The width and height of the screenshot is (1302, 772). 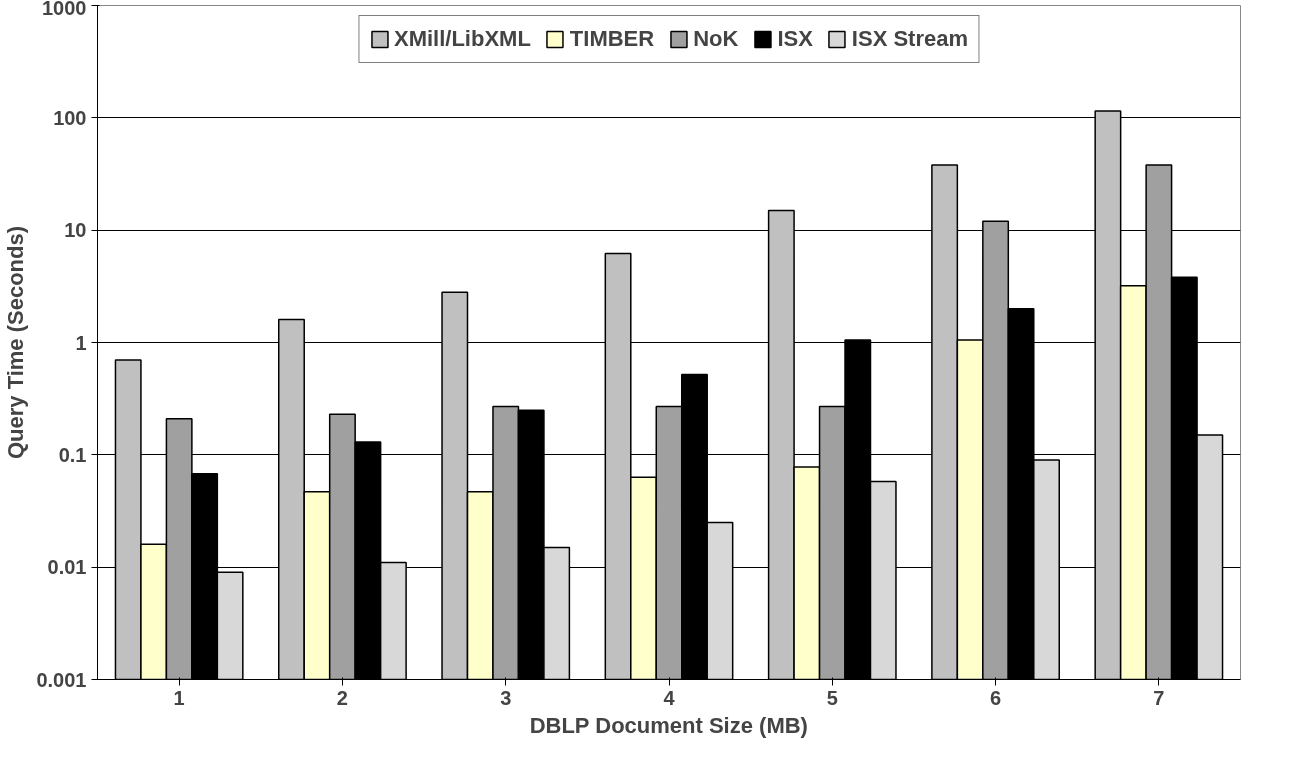 I want to click on legend-label: ISX, so click(x=795, y=39).